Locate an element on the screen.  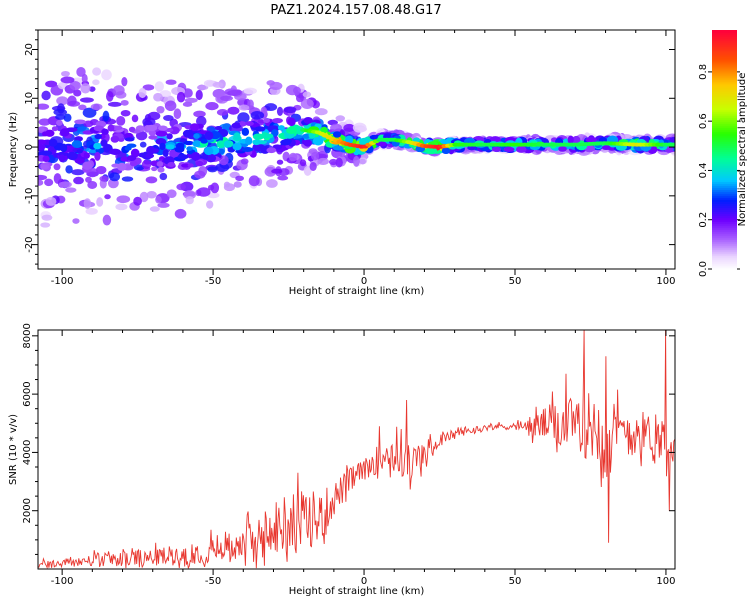
figure-title: PAZ1.2024.157.08.48.G17 is located at coordinates (355, 10).